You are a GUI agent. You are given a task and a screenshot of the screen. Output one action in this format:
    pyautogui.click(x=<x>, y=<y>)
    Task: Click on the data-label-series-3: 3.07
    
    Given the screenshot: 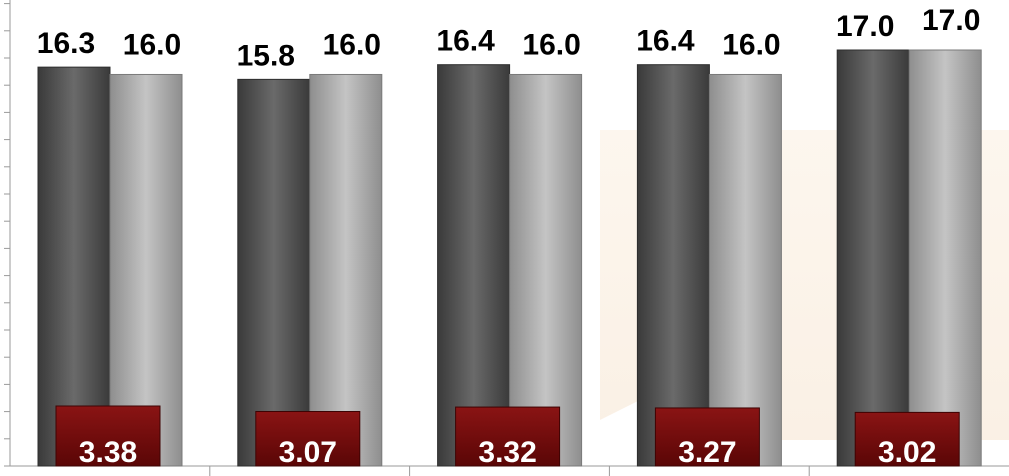 What is the action you would take?
    pyautogui.click(x=308, y=452)
    